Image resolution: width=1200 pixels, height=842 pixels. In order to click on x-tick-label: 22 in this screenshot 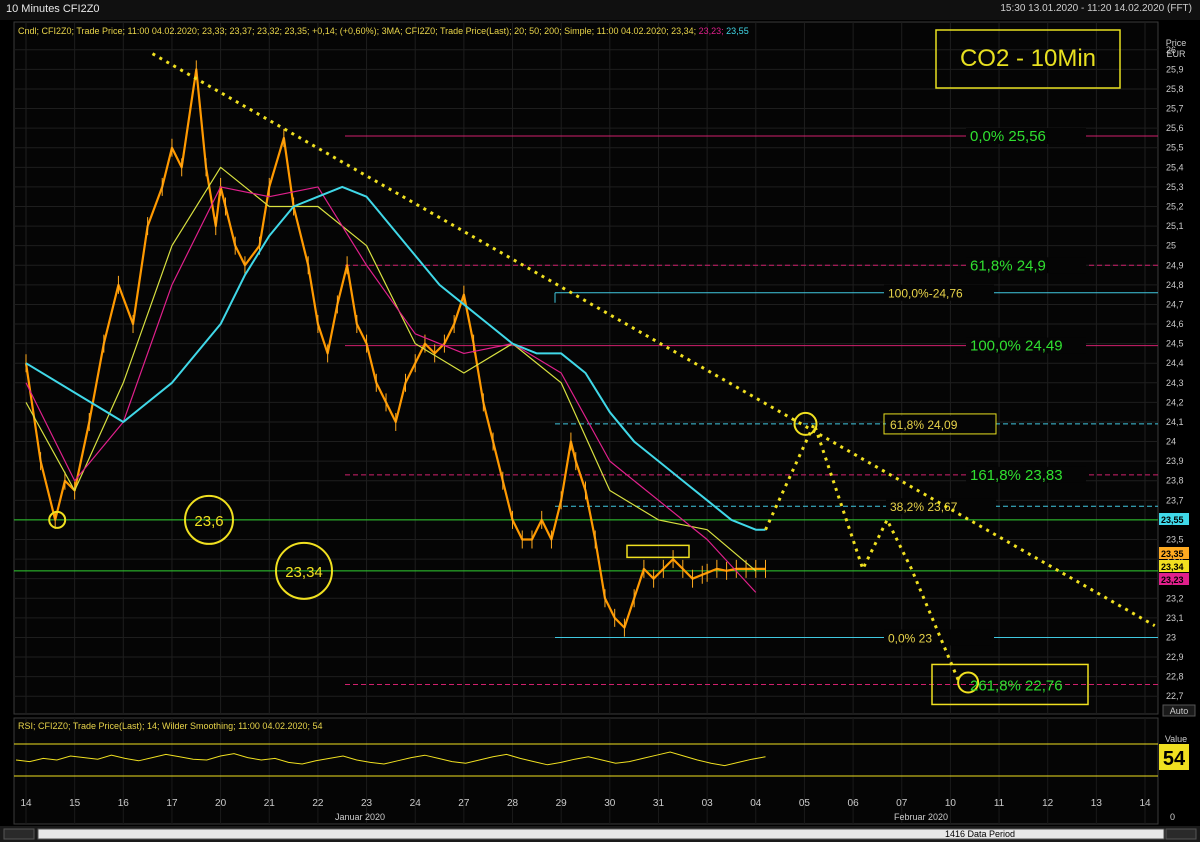, I will do `click(318, 803)`.